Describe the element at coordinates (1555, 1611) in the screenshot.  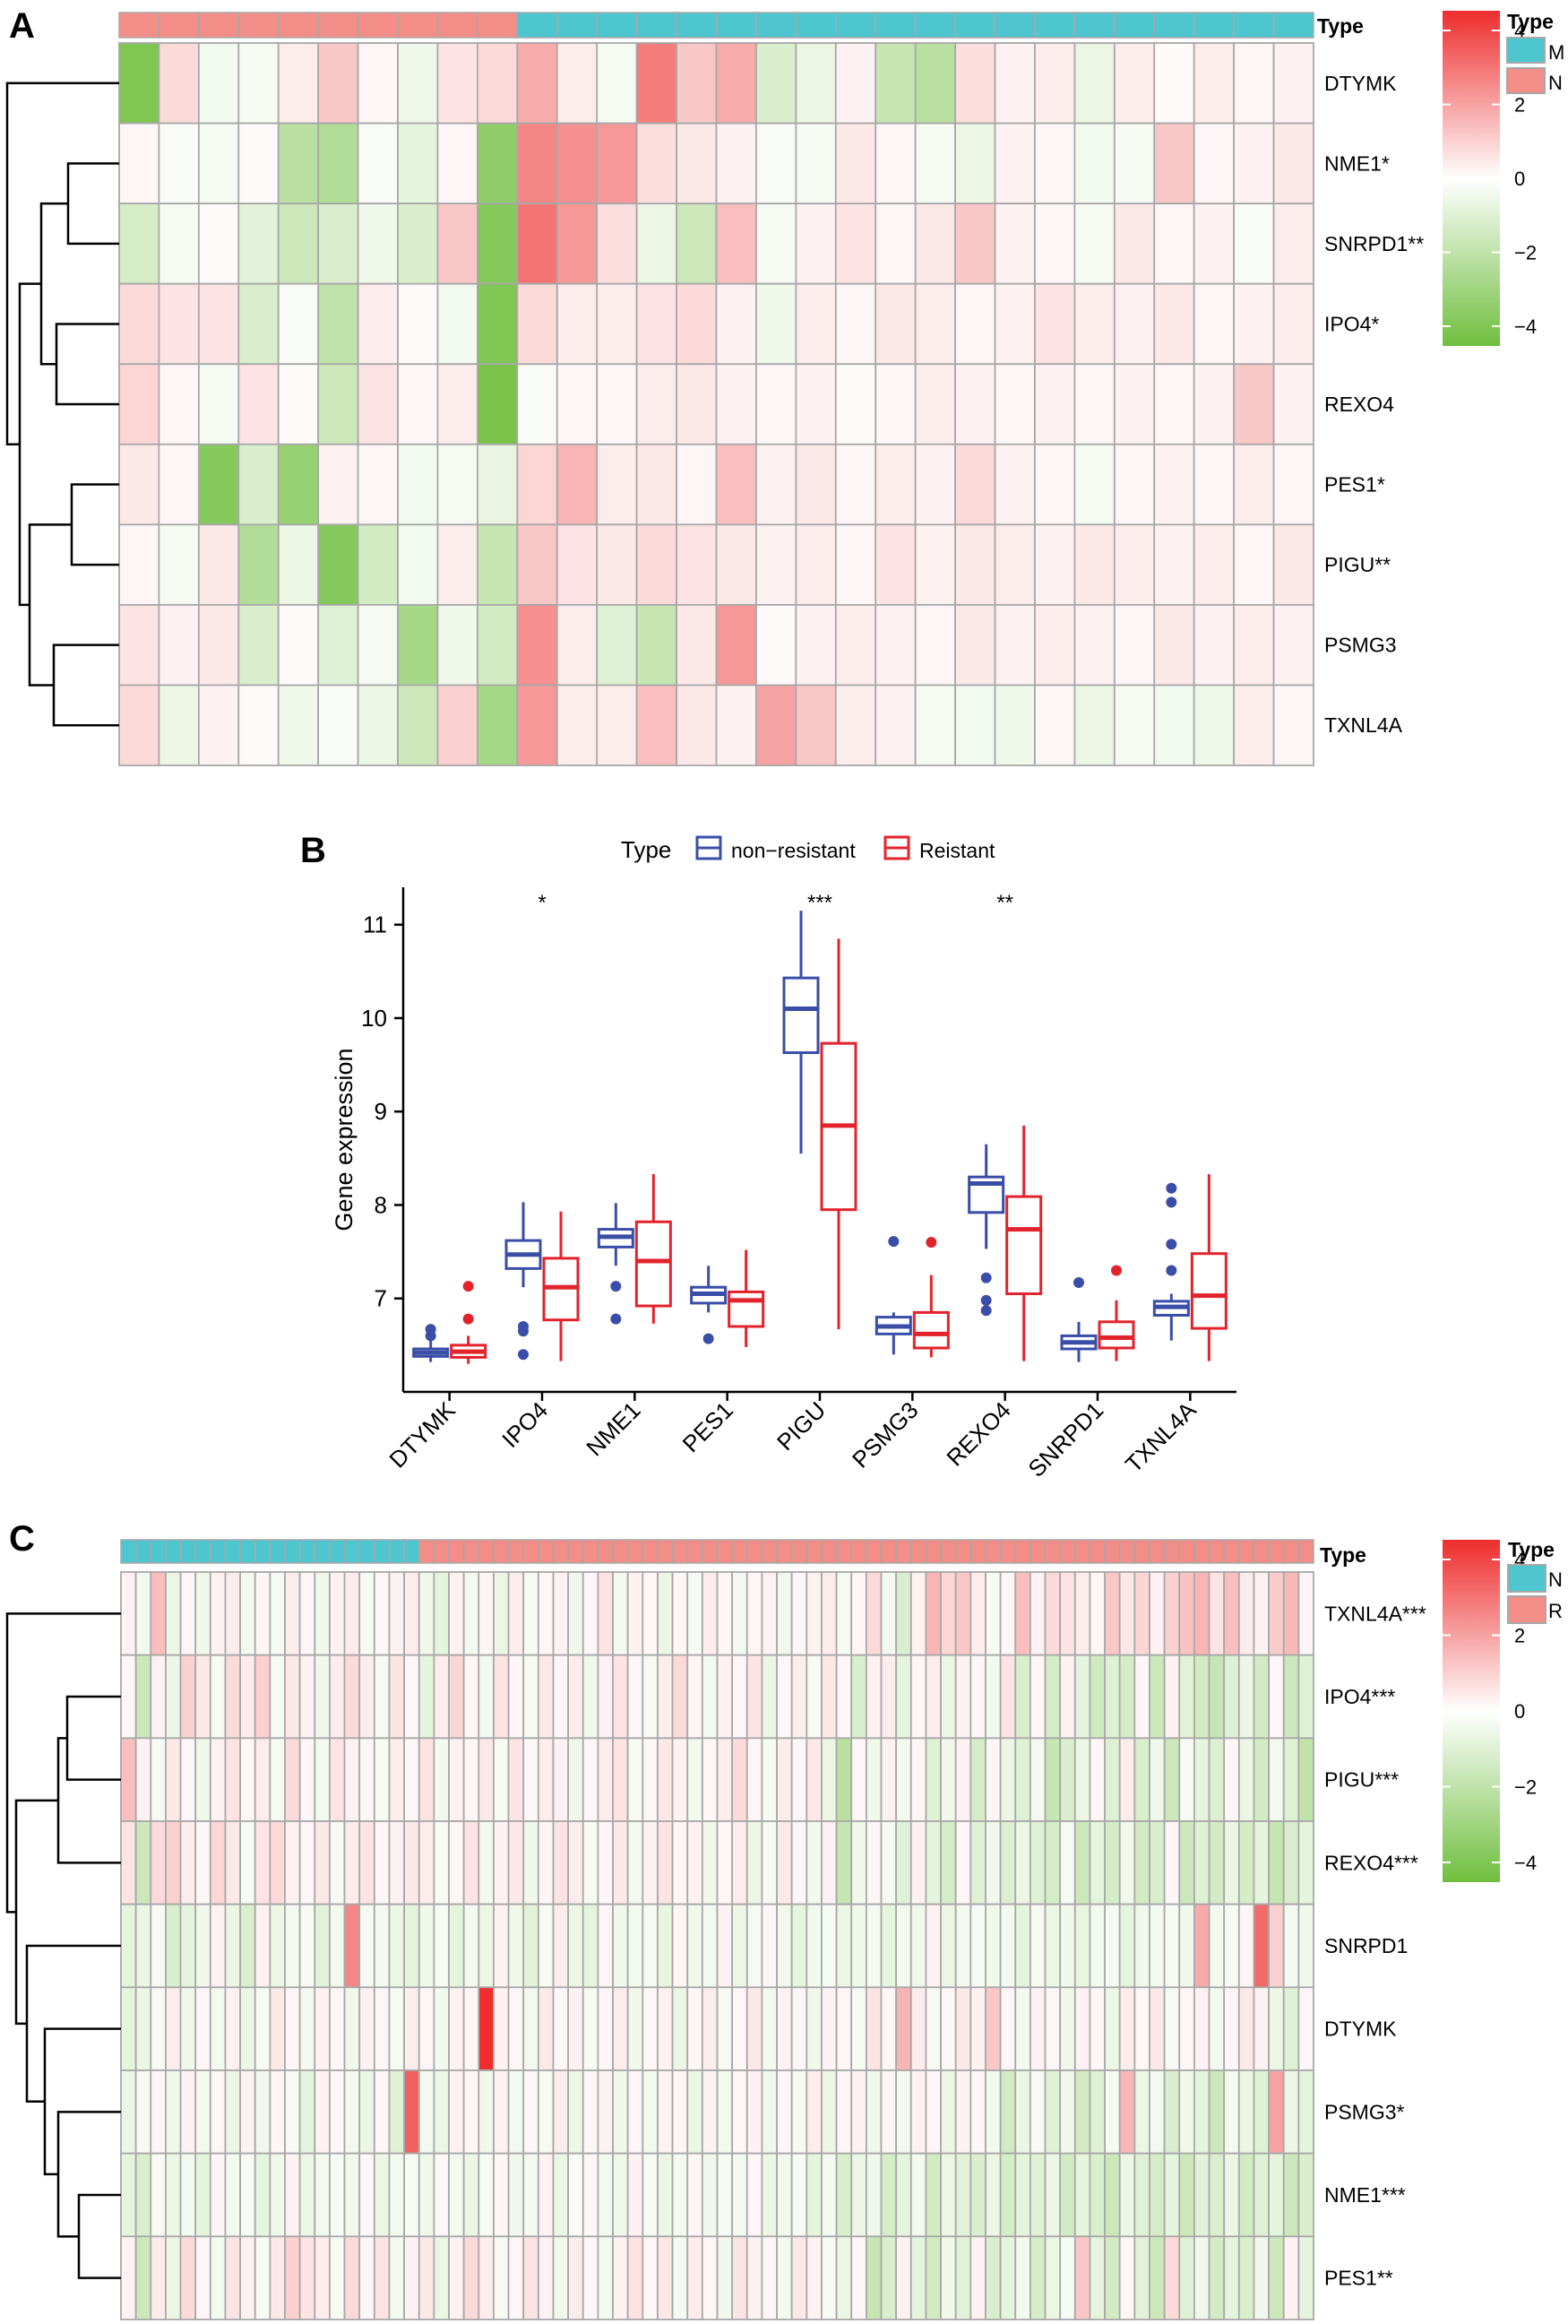
I see `heatmap-c-type-legend-label-r: R` at that location.